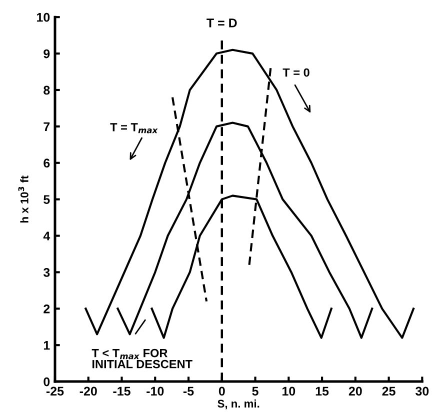  Describe the element at coordinates (188, 391) in the screenshot. I see `x-tick-label: -5` at that location.